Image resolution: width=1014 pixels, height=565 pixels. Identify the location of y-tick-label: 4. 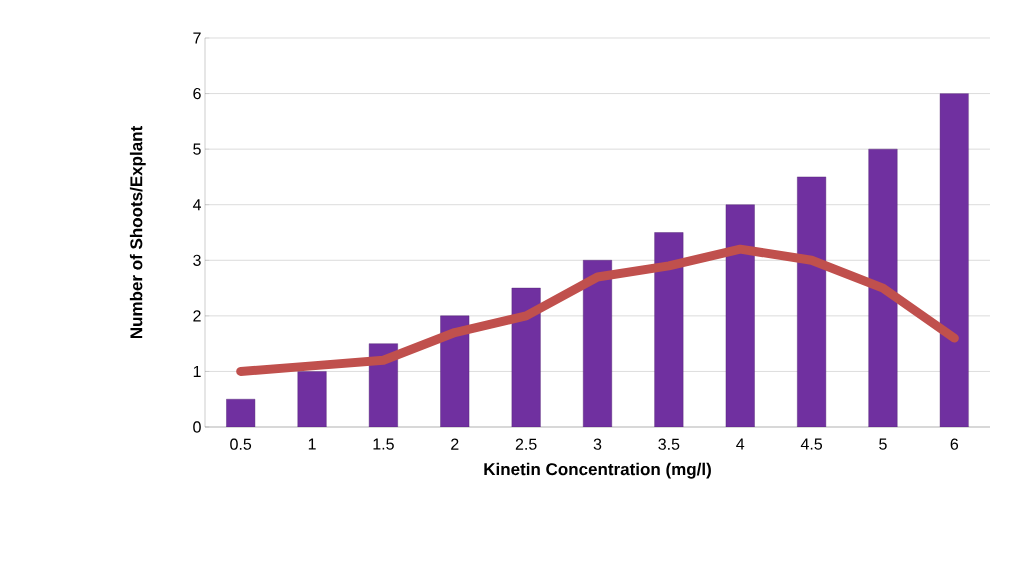
(196, 205).